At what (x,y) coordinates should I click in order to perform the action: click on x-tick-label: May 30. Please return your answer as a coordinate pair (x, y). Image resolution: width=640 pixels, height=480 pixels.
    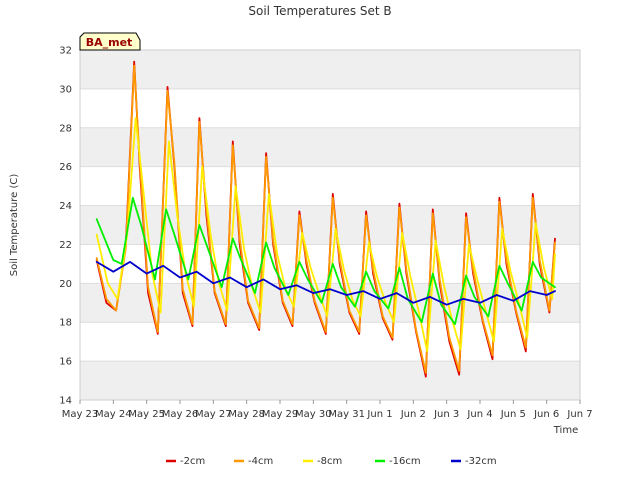
    Looking at the image, I should click on (313, 414).